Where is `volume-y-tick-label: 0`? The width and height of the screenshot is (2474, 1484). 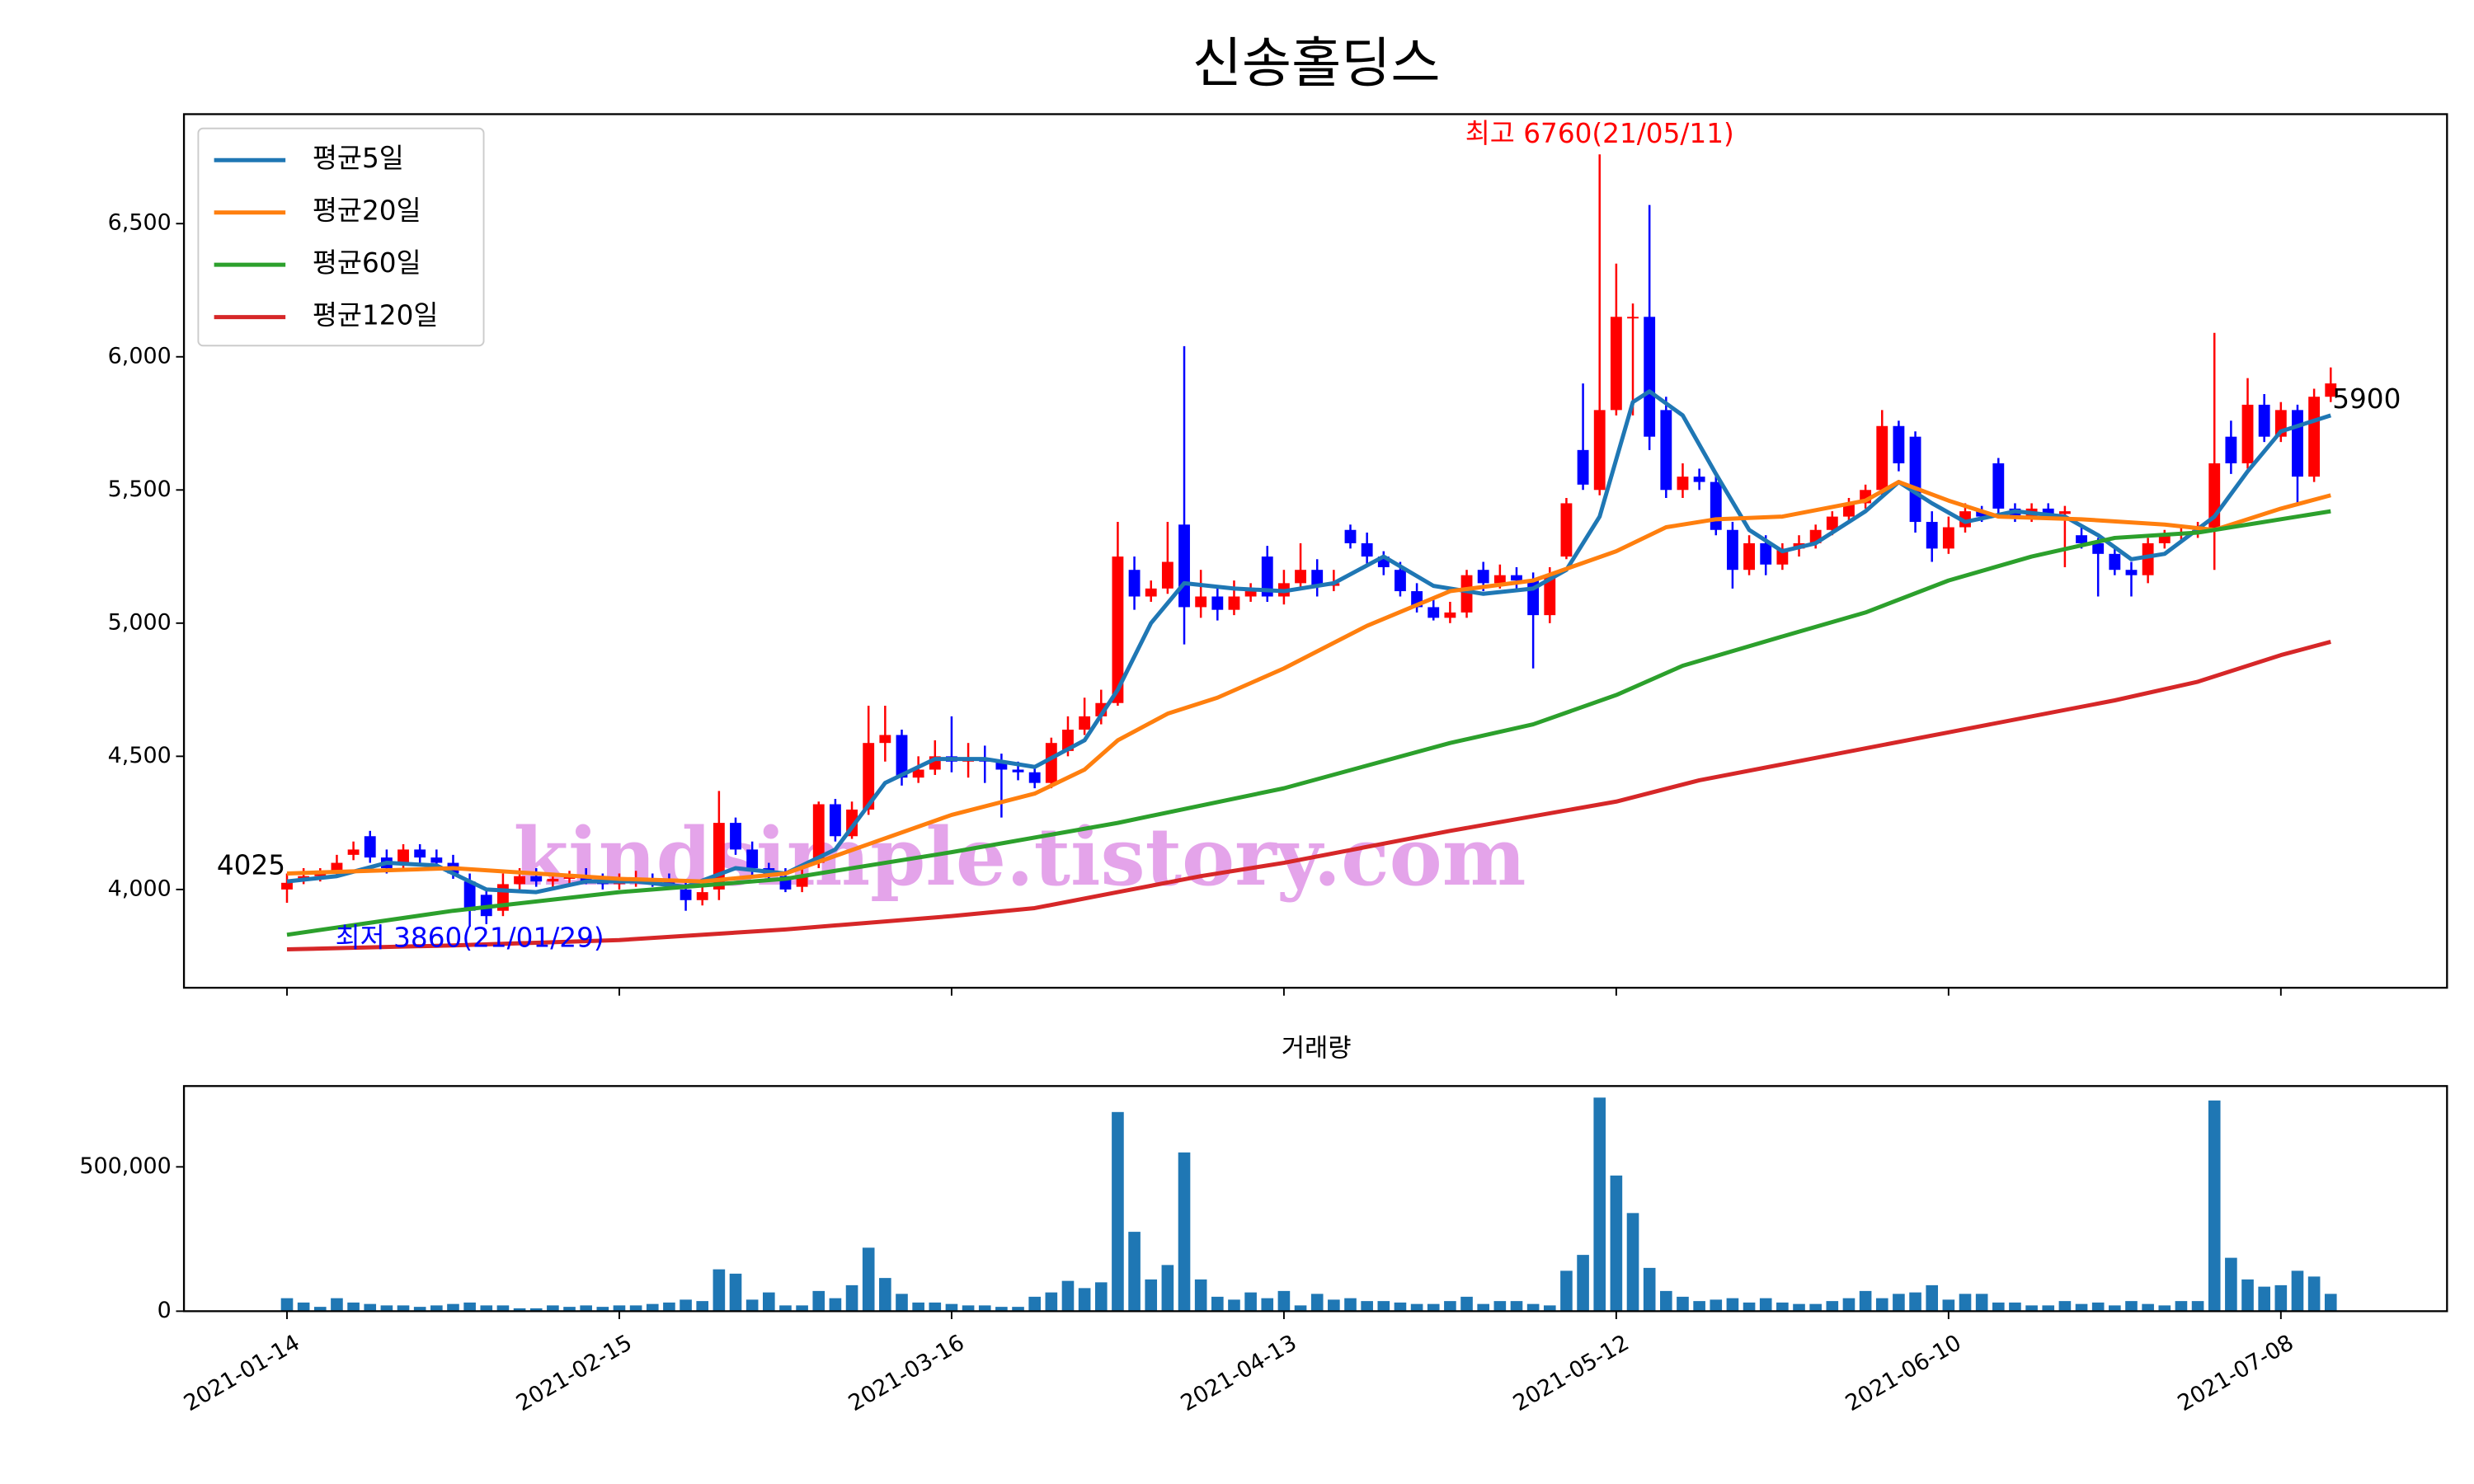
volume-y-tick-label: 0 is located at coordinates (165, 1310).